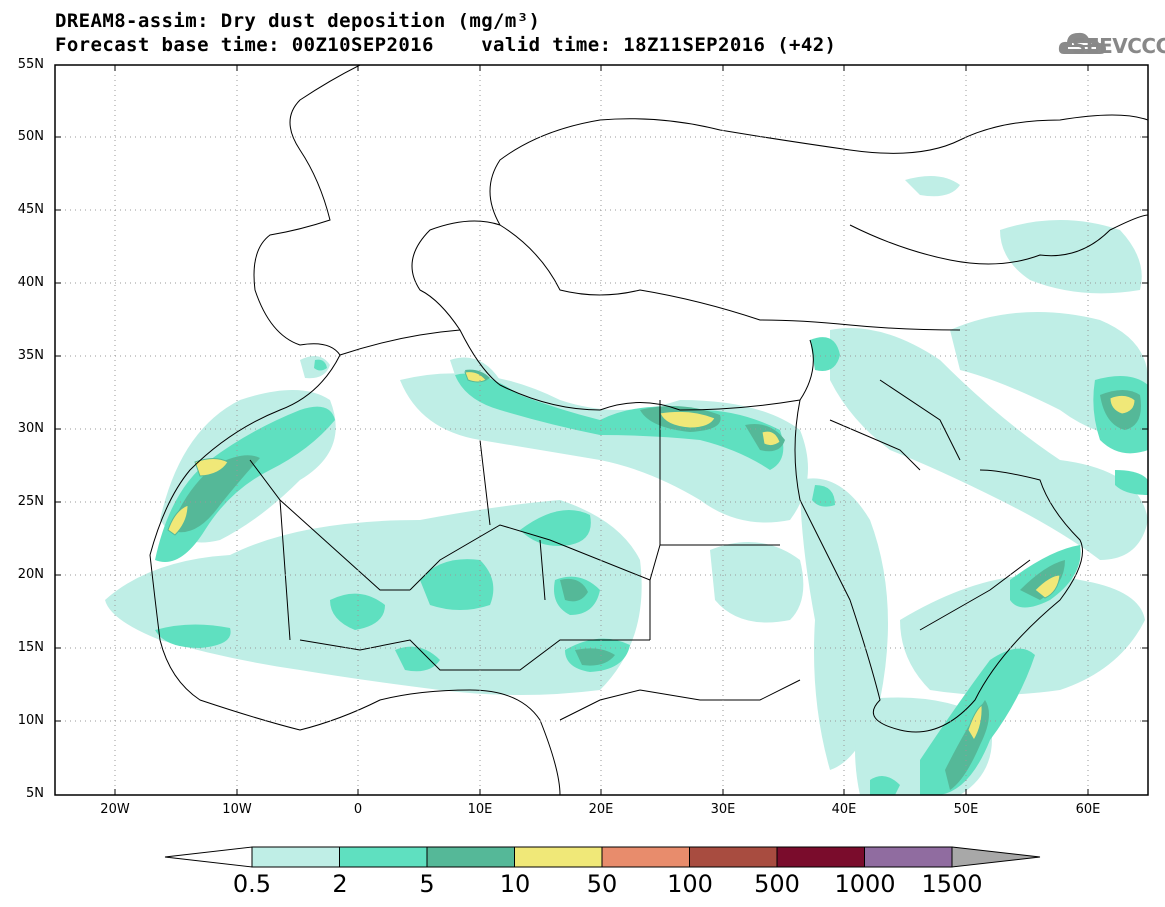  Describe the element at coordinates (30, 647) in the screenshot. I see `lat-tick-label: 15N` at that location.